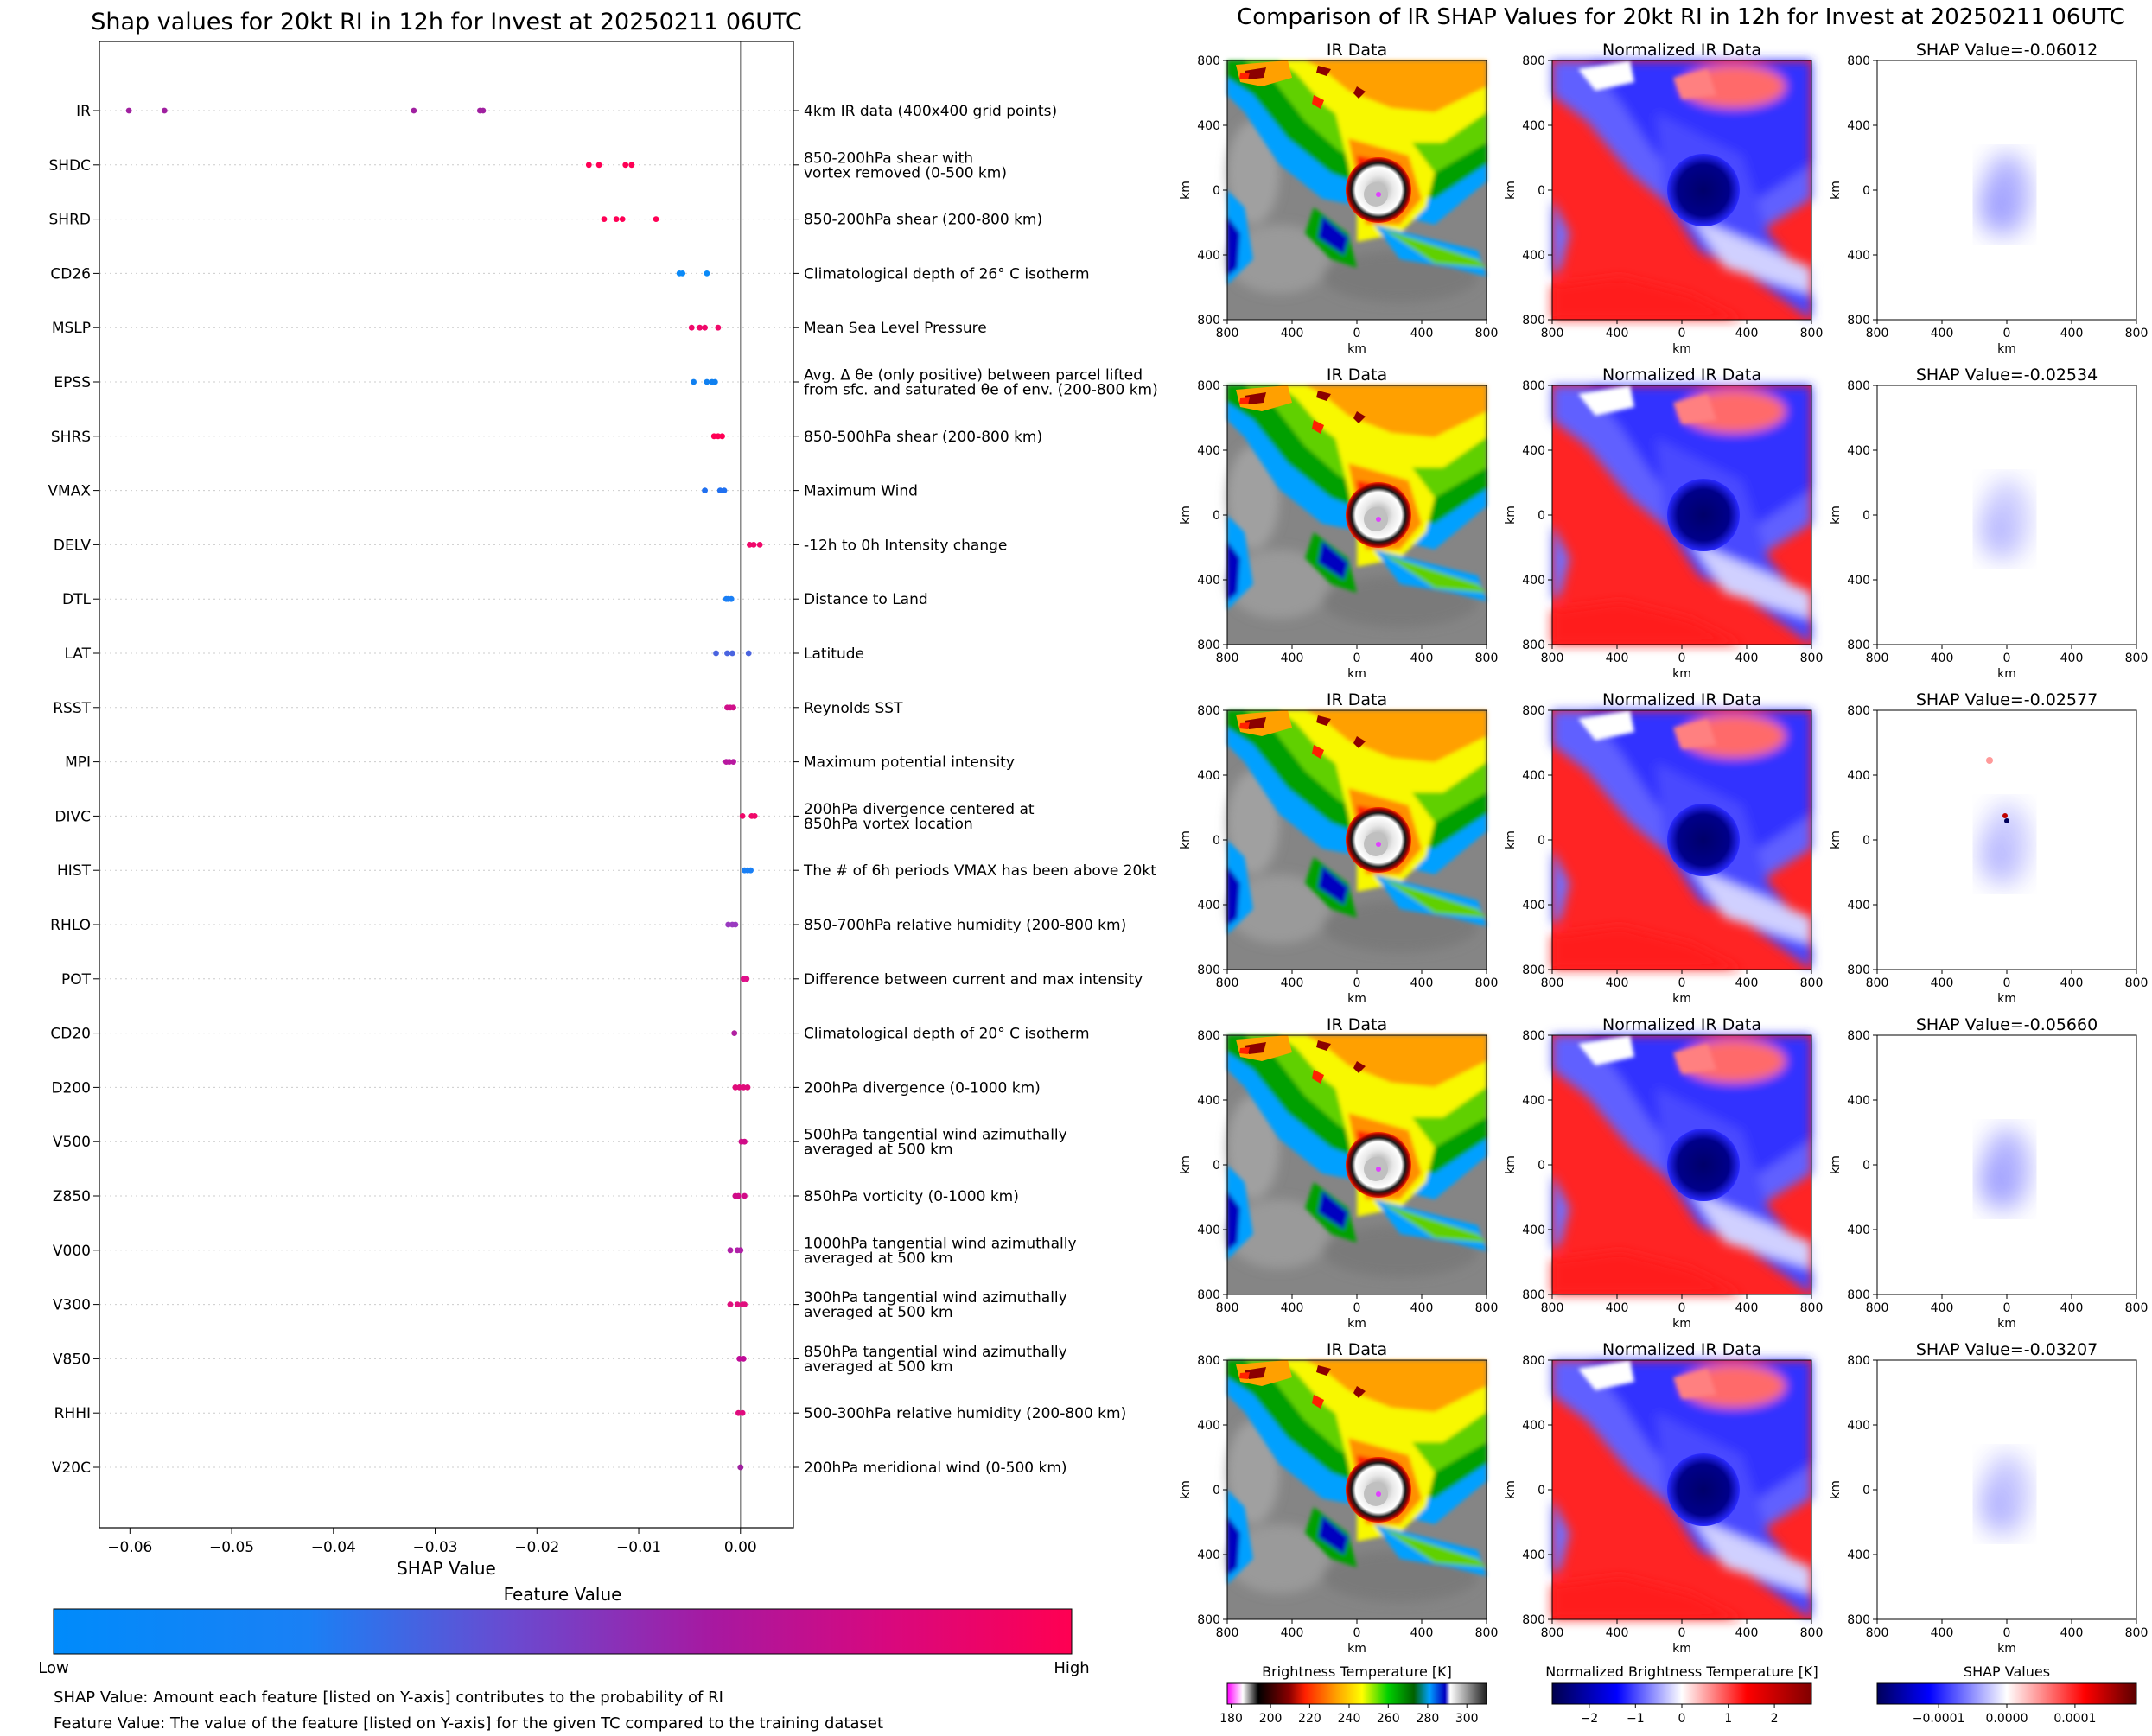 This screenshot has width=2152, height=1736. What do you see at coordinates (738, 1195) in the screenshot?
I see `shap-point-z850` at bounding box center [738, 1195].